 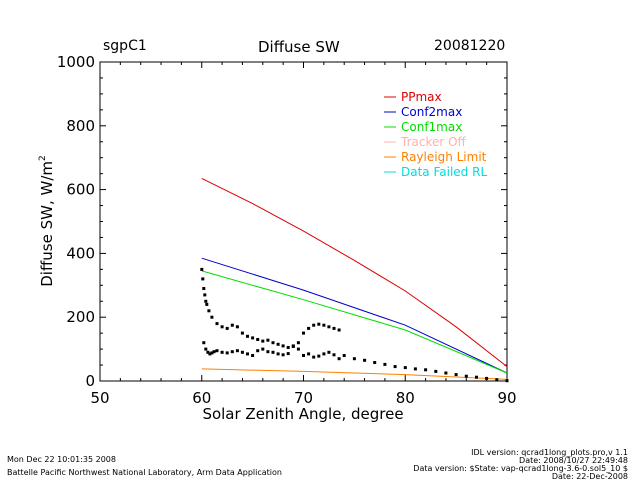 What do you see at coordinates (80, 126) in the screenshot?
I see `y-tick-label: 800` at bounding box center [80, 126].